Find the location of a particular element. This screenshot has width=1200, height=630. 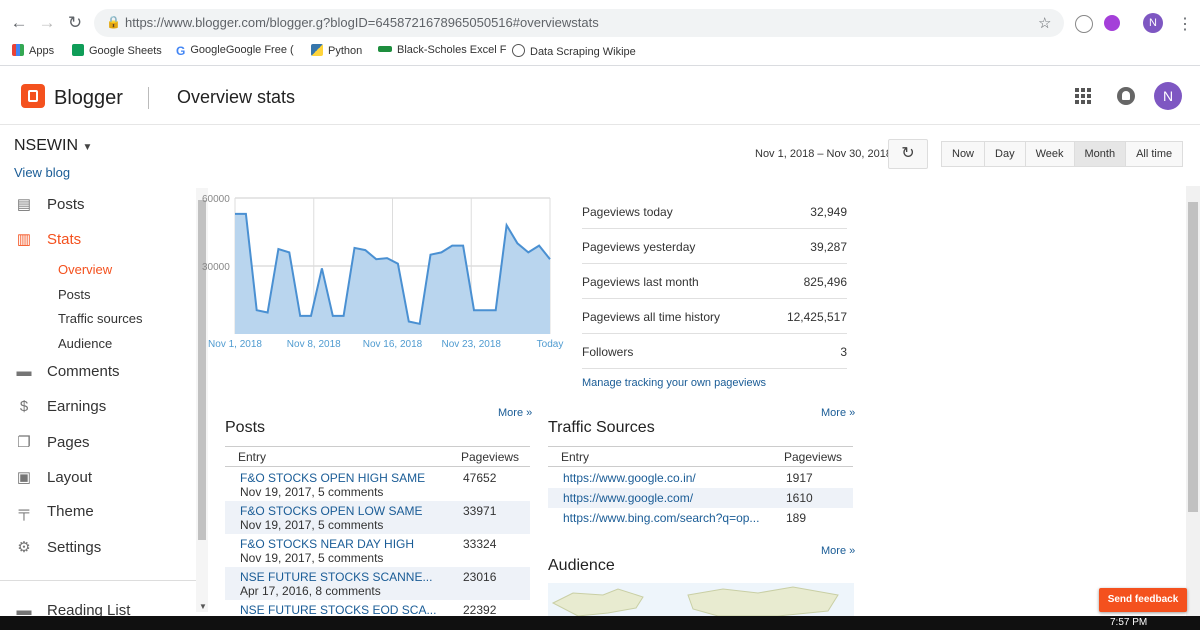

view-blog-link: View blog is located at coordinates (42, 172).